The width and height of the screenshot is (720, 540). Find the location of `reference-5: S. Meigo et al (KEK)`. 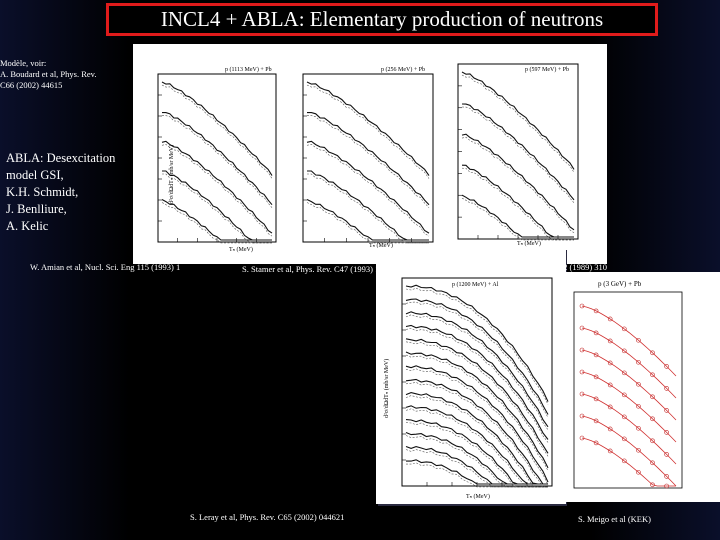

reference-5: S. Meigo et al (KEK) is located at coordinates (614, 519).